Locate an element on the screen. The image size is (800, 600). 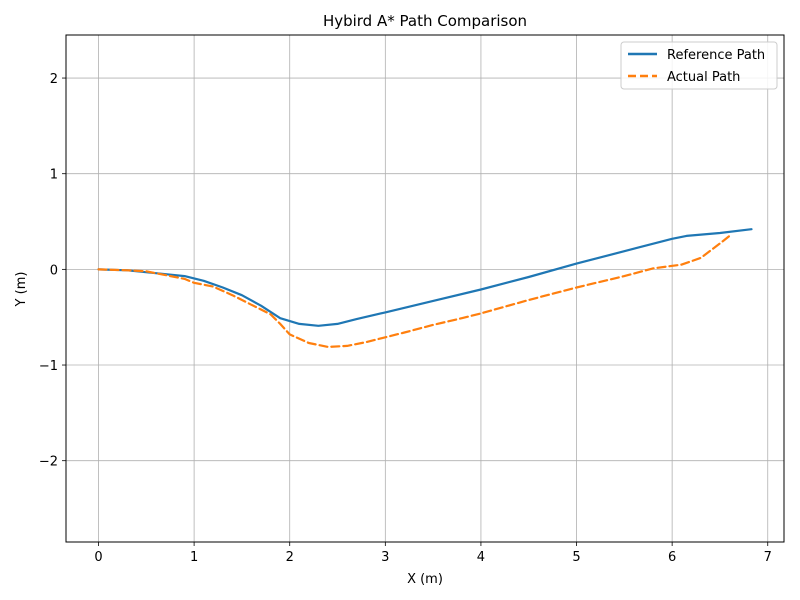
y-tick-label: −1 is located at coordinates (48, 366).